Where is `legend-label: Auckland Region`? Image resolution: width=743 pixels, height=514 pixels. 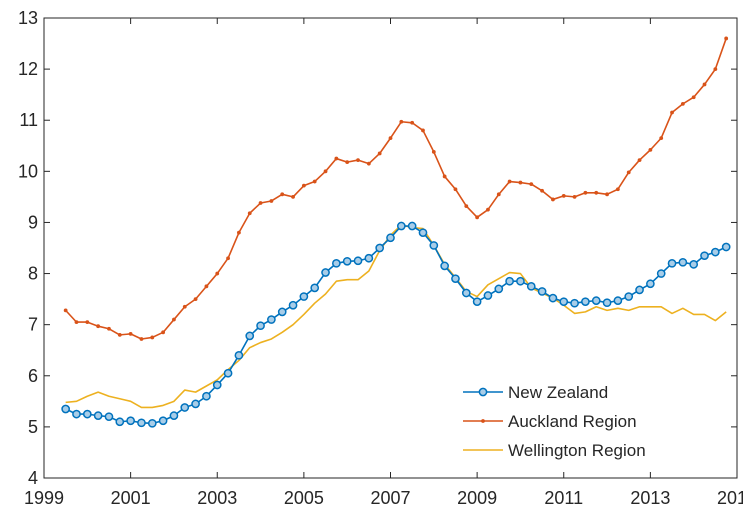 legend-label: Auckland Region is located at coordinates (572, 421).